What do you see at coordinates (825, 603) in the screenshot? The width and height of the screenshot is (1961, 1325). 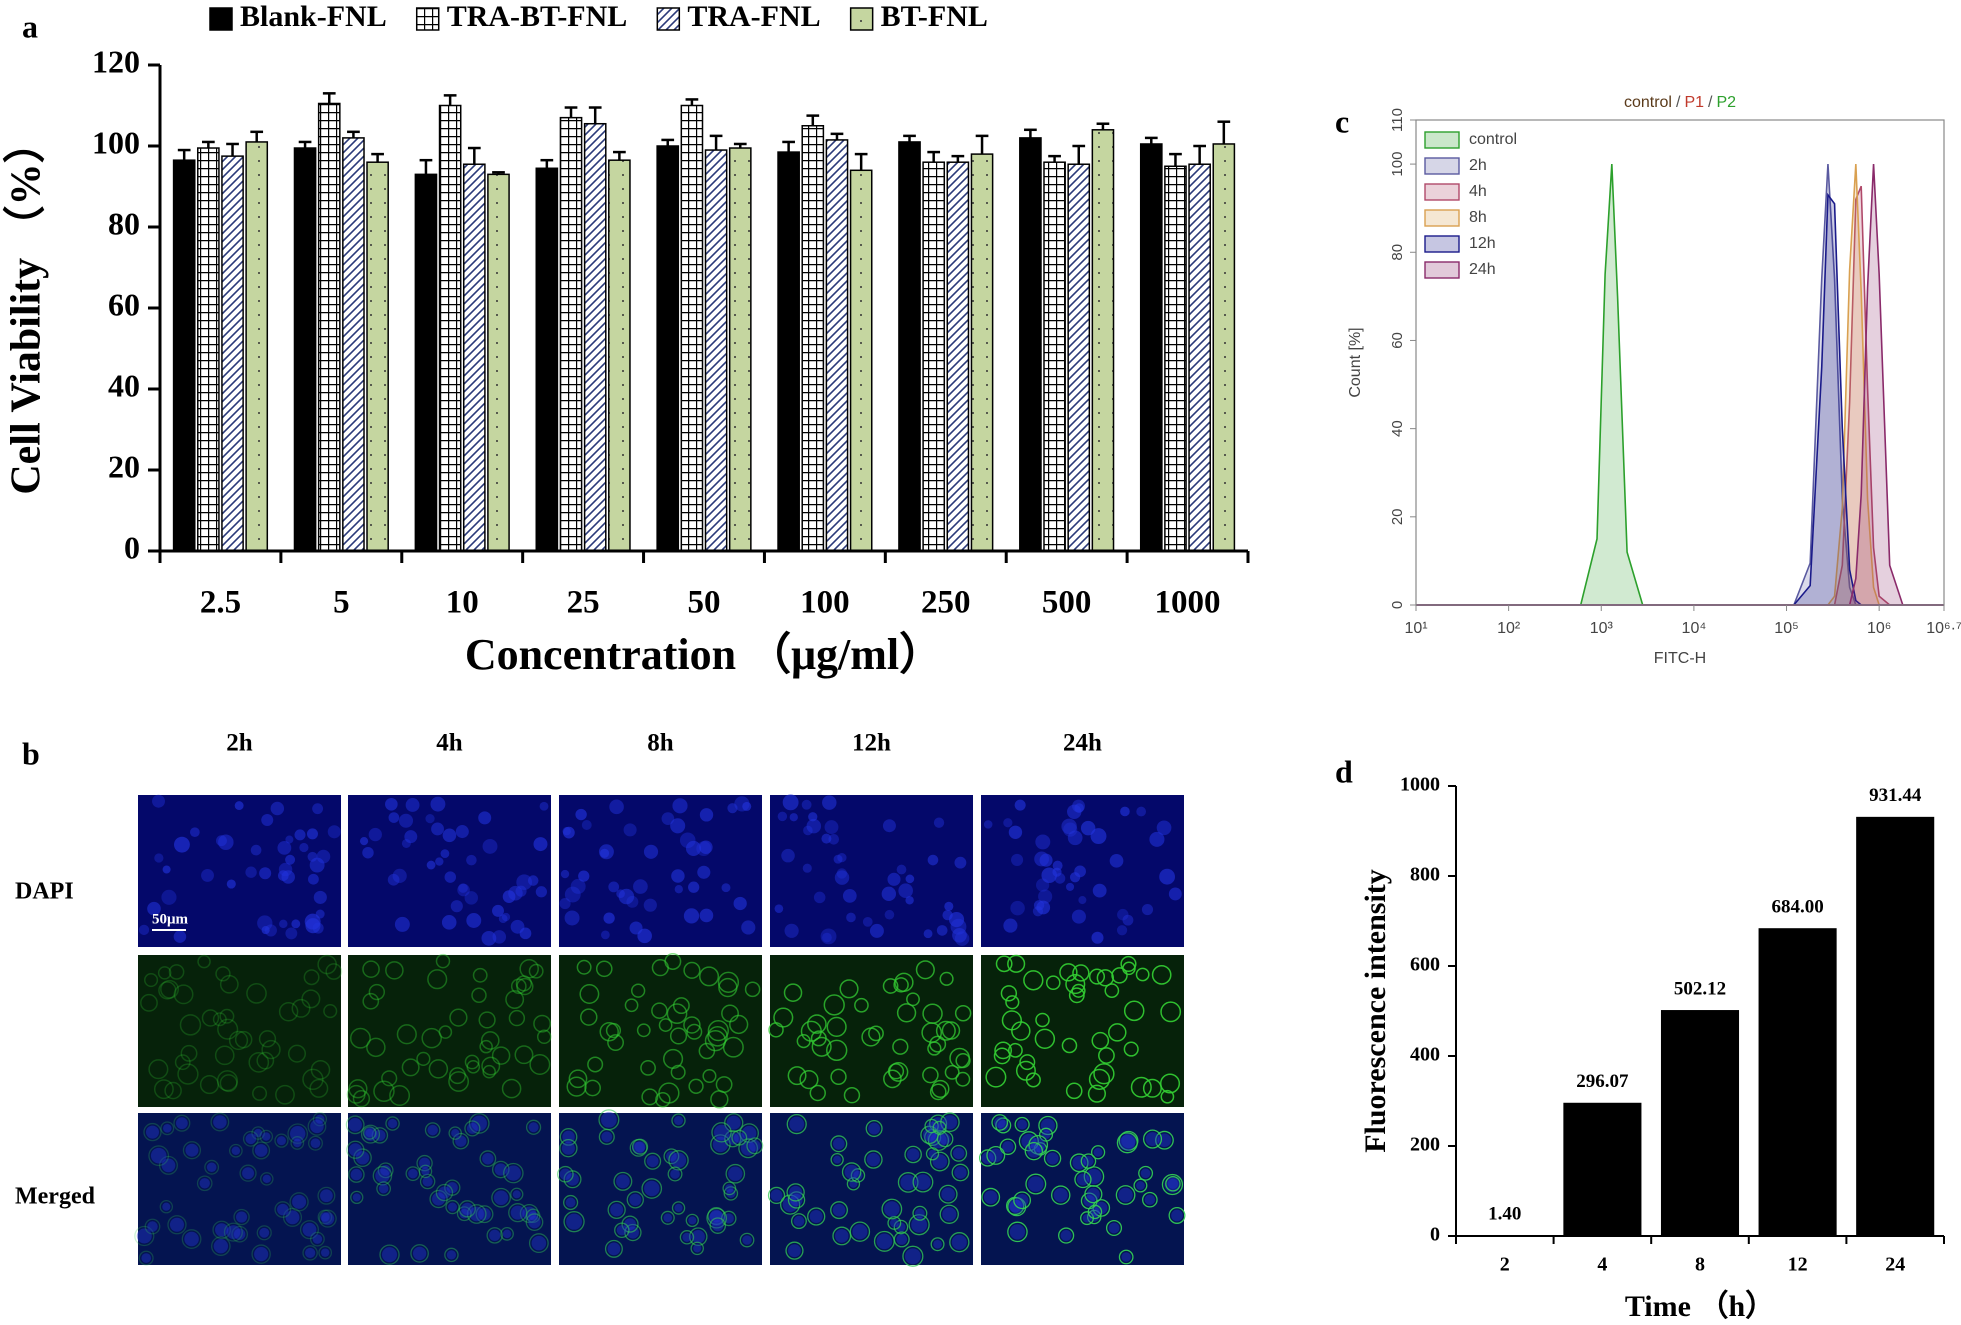 I see `x-tick-label: 100` at bounding box center [825, 603].